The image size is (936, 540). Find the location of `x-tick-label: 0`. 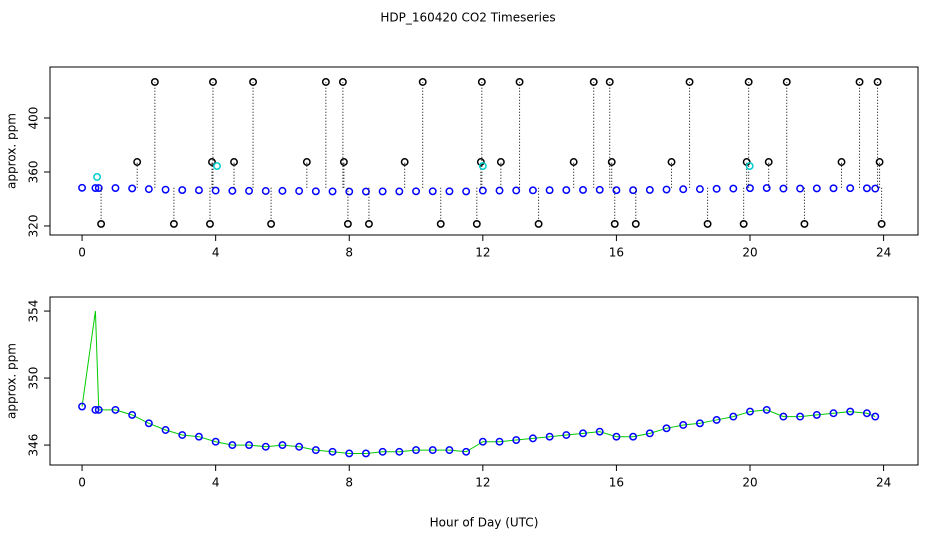

x-tick-label: 0 is located at coordinates (82, 483).